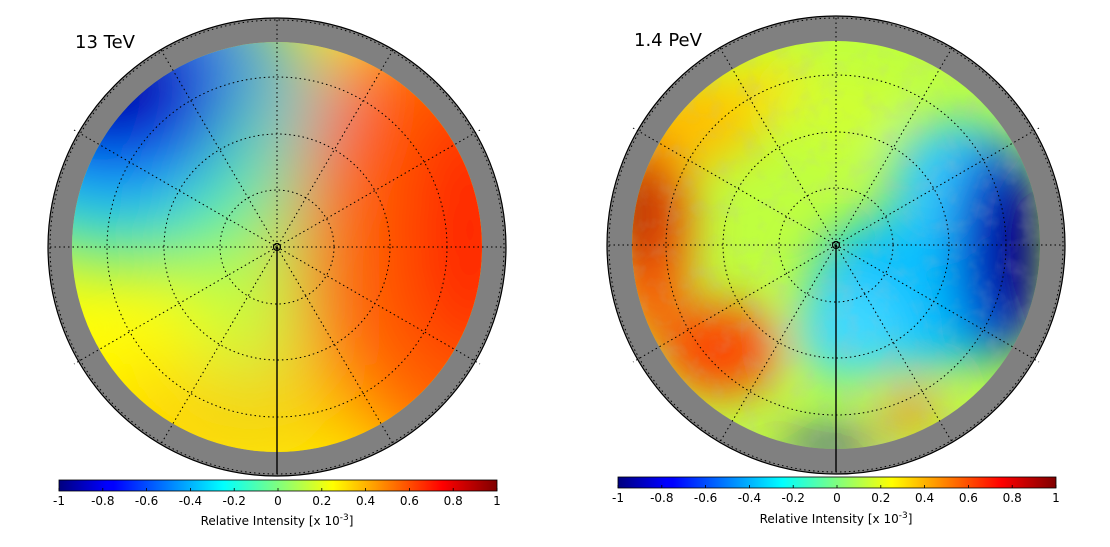  What do you see at coordinates (105, 42) in the screenshot?
I see `panel-title: 13 TeV` at bounding box center [105, 42].